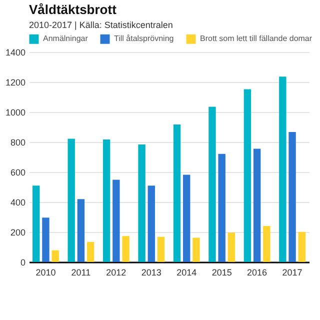 This screenshot has width=320, height=320. What do you see at coordinates (23, 263) in the screenshot?
I see `y-tick-label: 0` at bounding box center [23, 263].